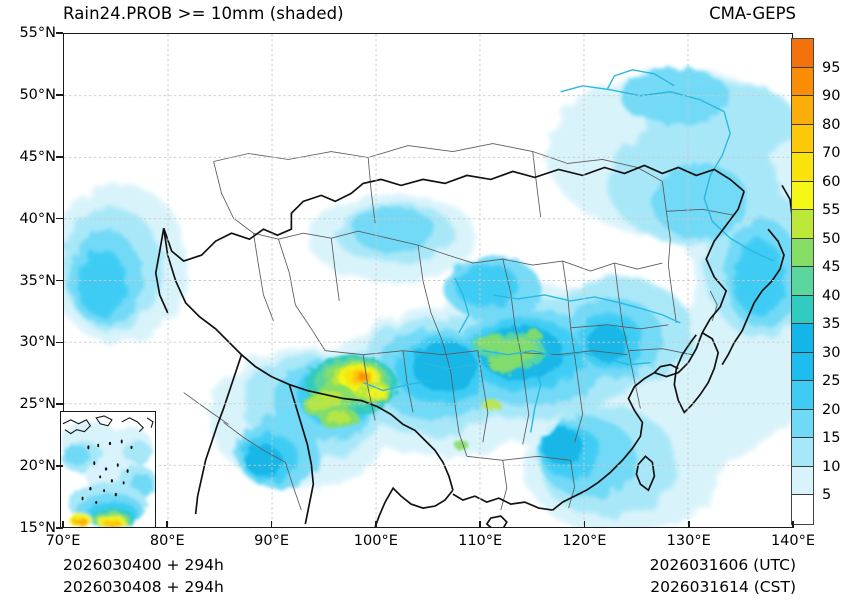  I want to click on colorbar-tick-label: 60, so click(831, 181).